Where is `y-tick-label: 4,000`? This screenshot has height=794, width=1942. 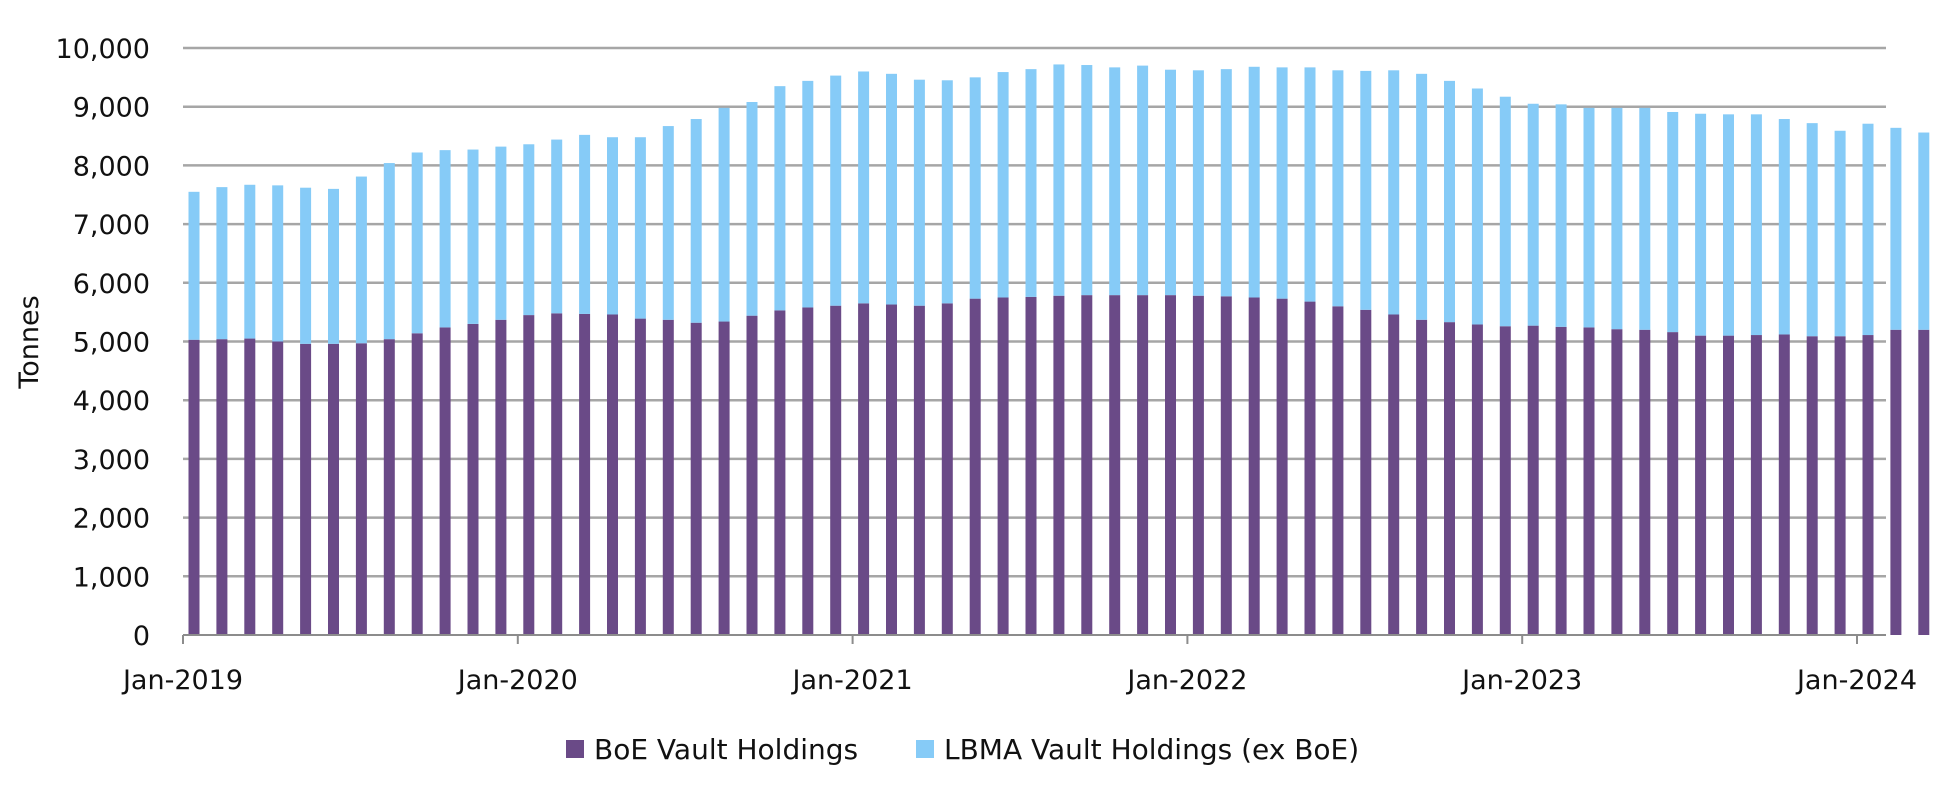 y-tick-label: 4,000 is located at coordinates (111, 401).